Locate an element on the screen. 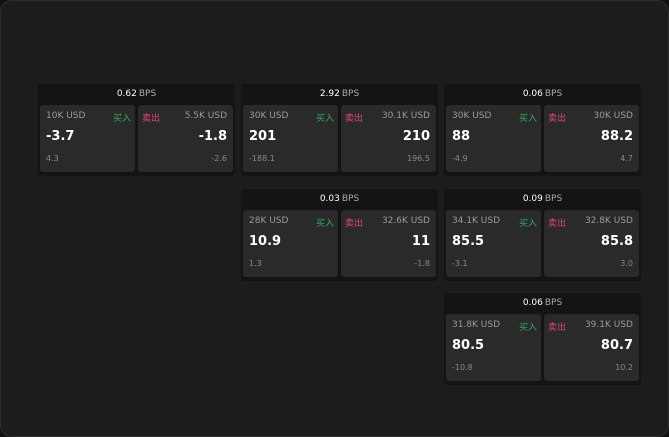  bid-change: -3.1 is located at coordinates (460, 263).